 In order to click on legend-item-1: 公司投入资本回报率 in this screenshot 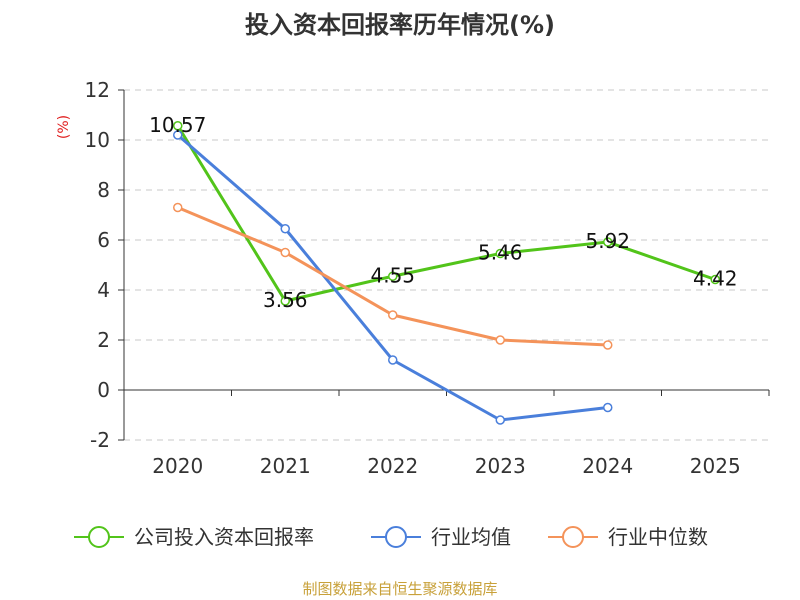, I will do `click(194, 537)`.